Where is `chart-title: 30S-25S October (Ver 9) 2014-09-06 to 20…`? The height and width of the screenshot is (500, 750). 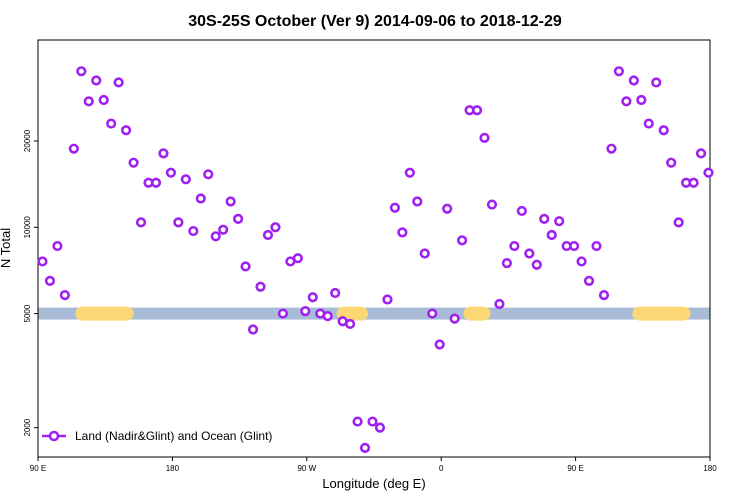
chart-title: 30S-25S October (Ver 9) 2014-09-06 to 20… is located at coordinates (375, 21).